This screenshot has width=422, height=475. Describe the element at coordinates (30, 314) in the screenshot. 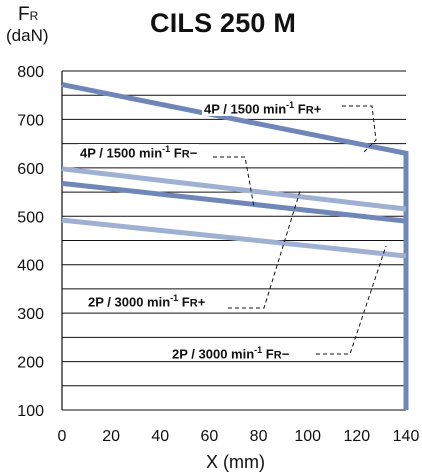

I see `y-tick-label: 300` at that location.